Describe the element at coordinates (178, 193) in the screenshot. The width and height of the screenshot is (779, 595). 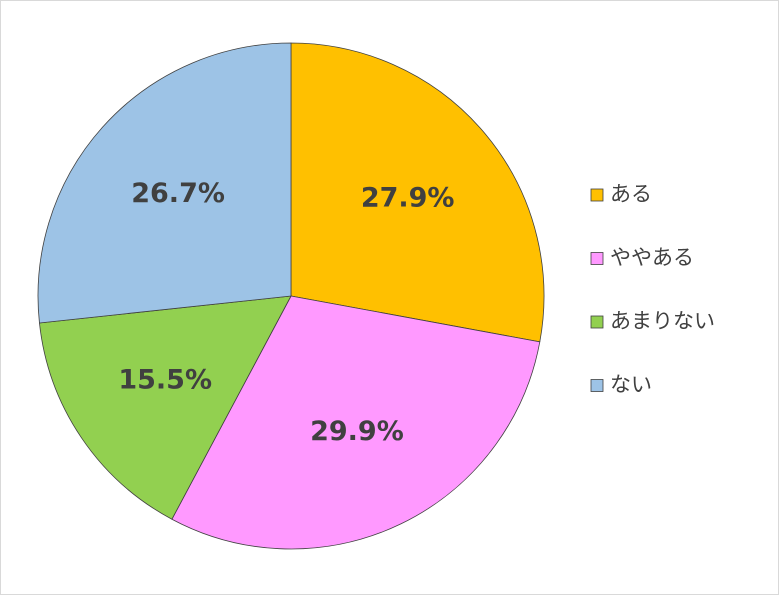
I see `data-label: 26.7%` at that location.